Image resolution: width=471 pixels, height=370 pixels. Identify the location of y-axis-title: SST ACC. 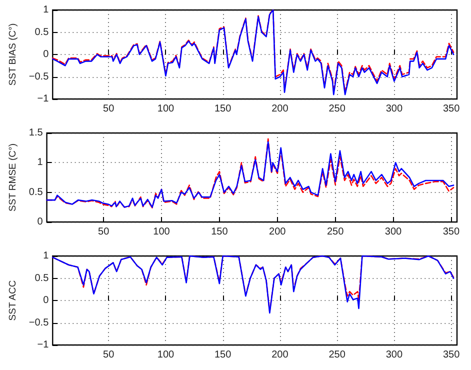
(13, 300).